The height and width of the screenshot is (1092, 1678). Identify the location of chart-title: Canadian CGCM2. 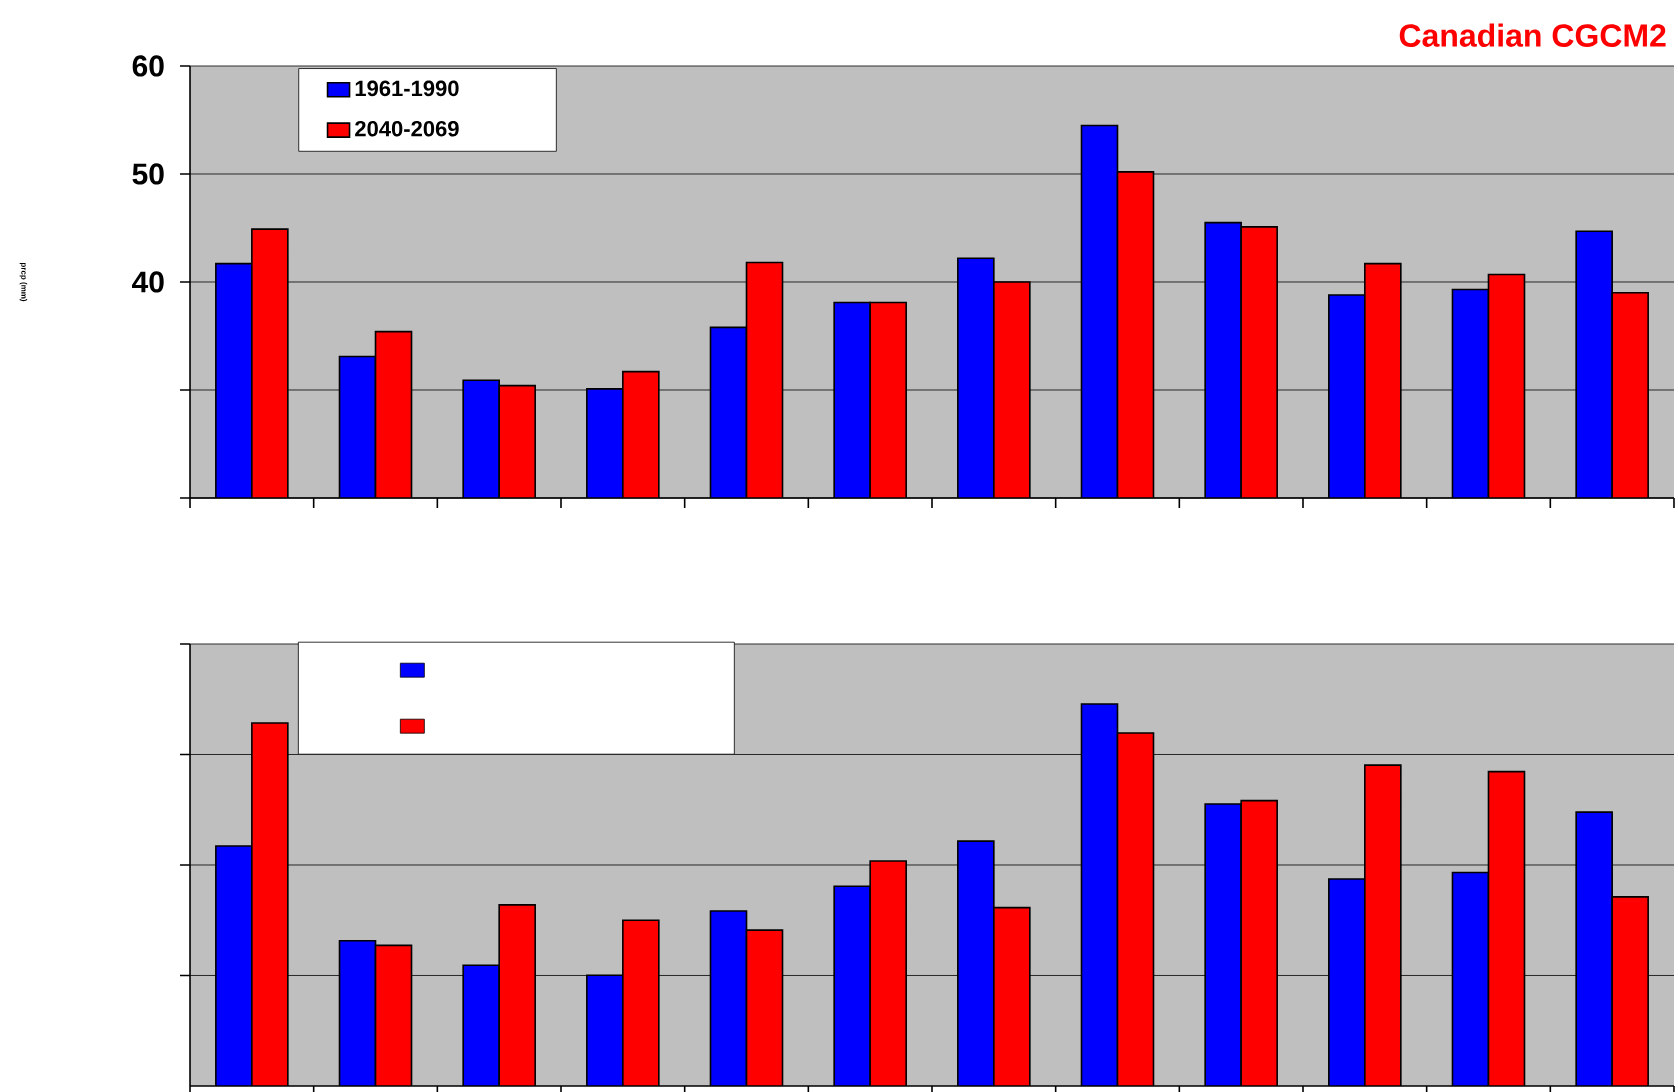
(1532, 35).